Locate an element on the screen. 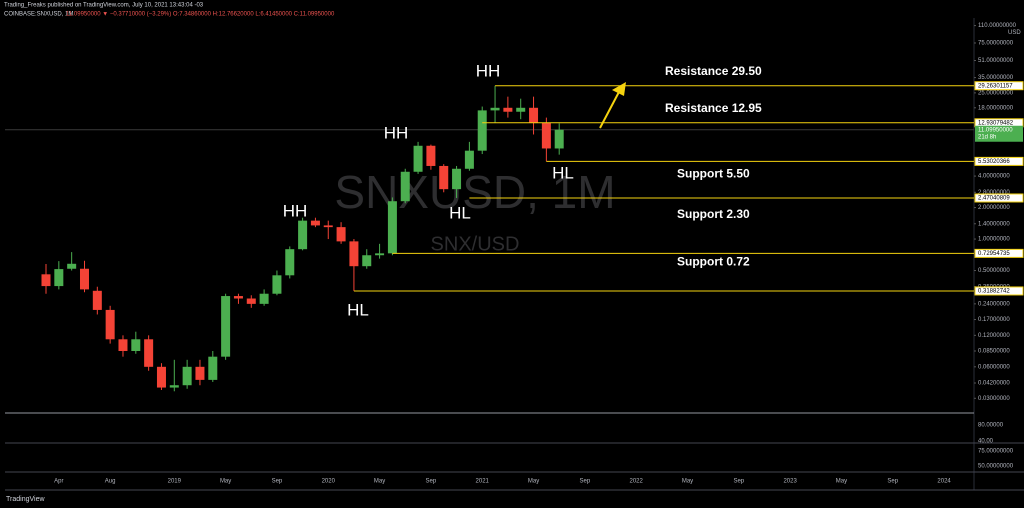  x-tick-label: 2019 is located at coordinates (175, 482).